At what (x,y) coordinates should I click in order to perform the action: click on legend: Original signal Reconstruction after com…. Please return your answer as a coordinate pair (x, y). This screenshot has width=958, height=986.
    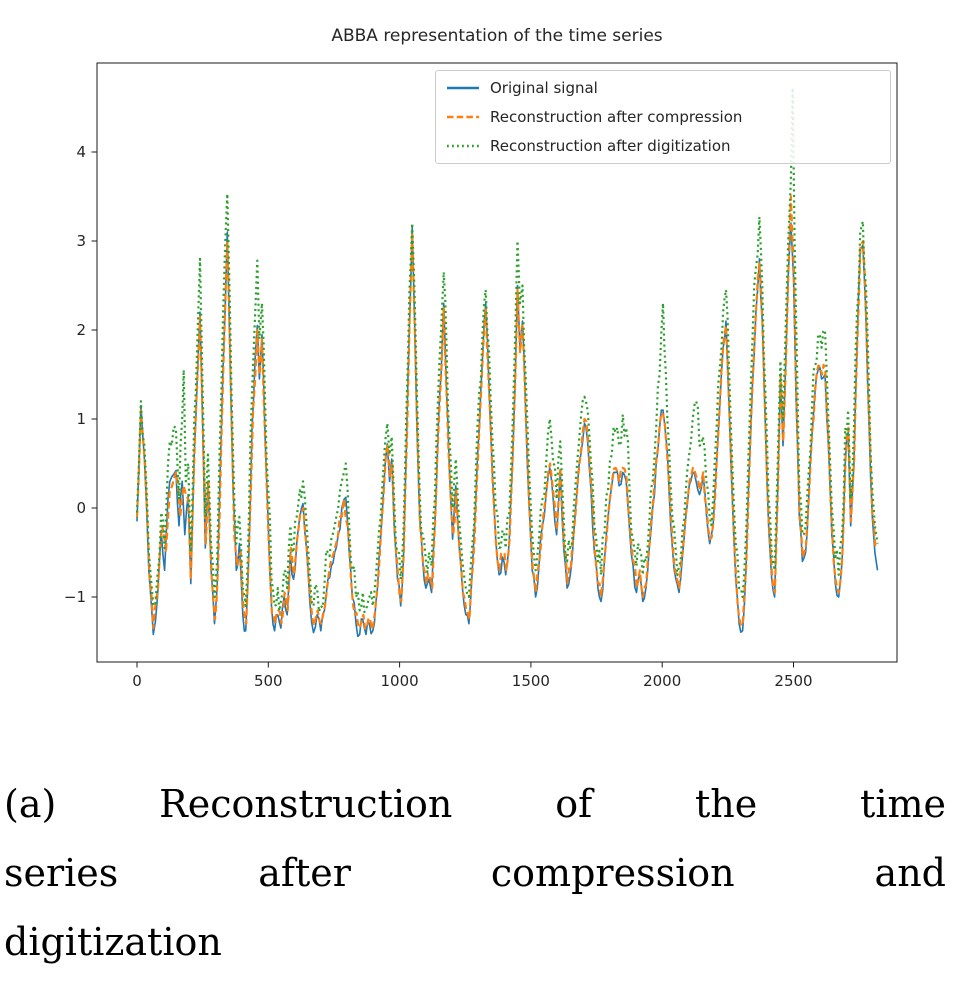
    Looking at the image, I should click on (663, 117).